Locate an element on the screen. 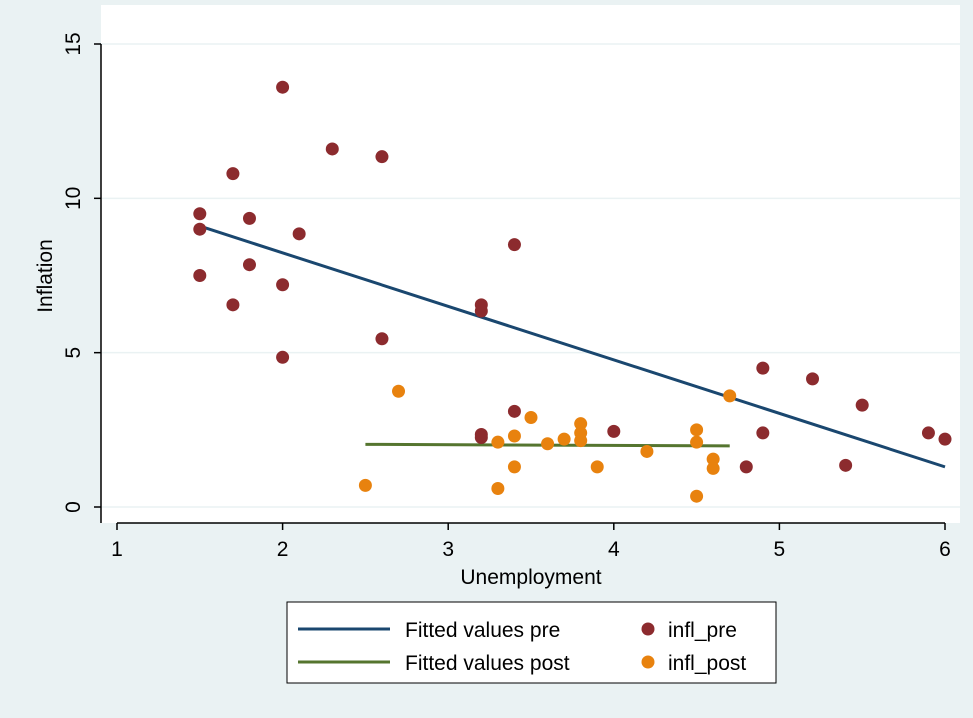 The width and height of the screenshot is (973, 718). y-ticks: 0 5 10 15 is located at coordinates (81, 272).